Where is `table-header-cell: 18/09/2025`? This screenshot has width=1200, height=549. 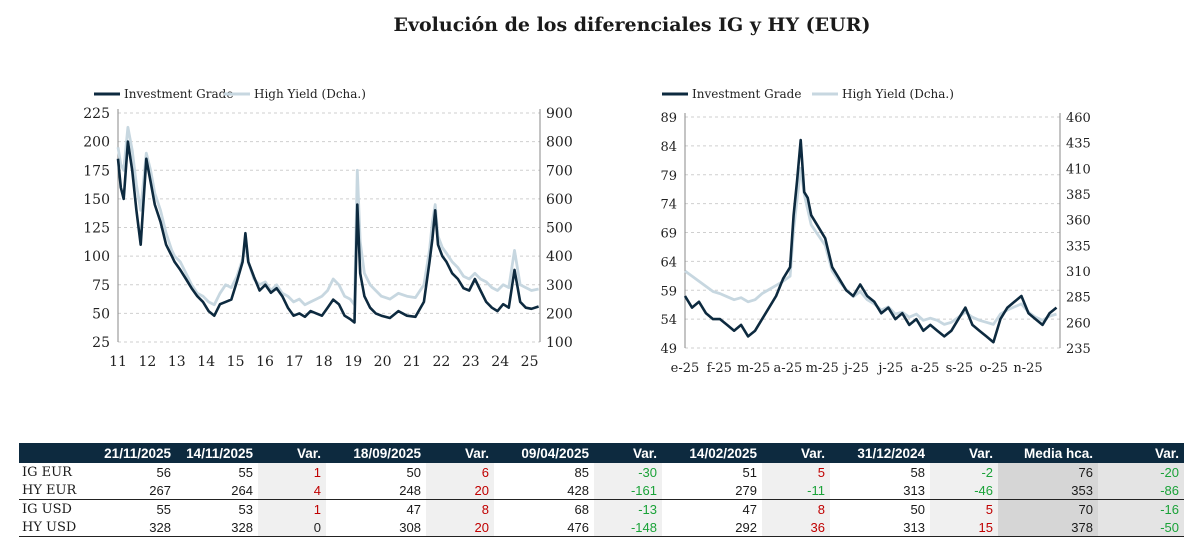 table-header-cell: 18/09/2025 is located at coordinates (376, 453).